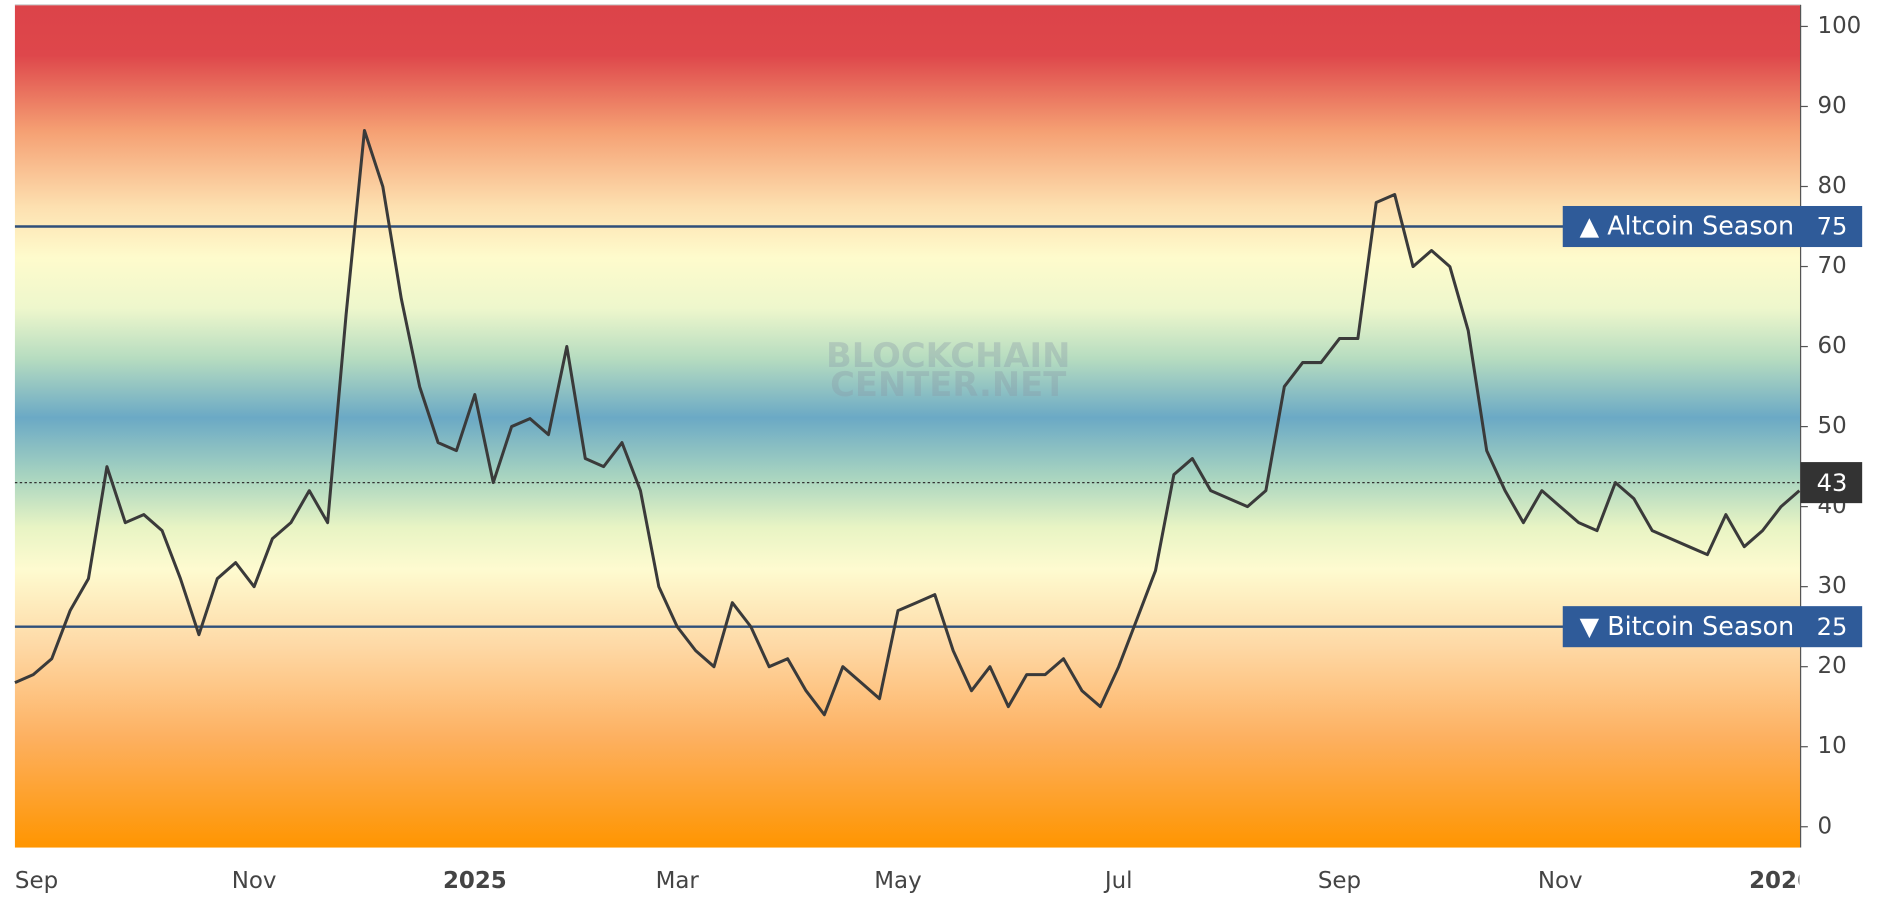 The image size is (1894, 920). I want to click on current-value-label: 43, so click(1832, 483).